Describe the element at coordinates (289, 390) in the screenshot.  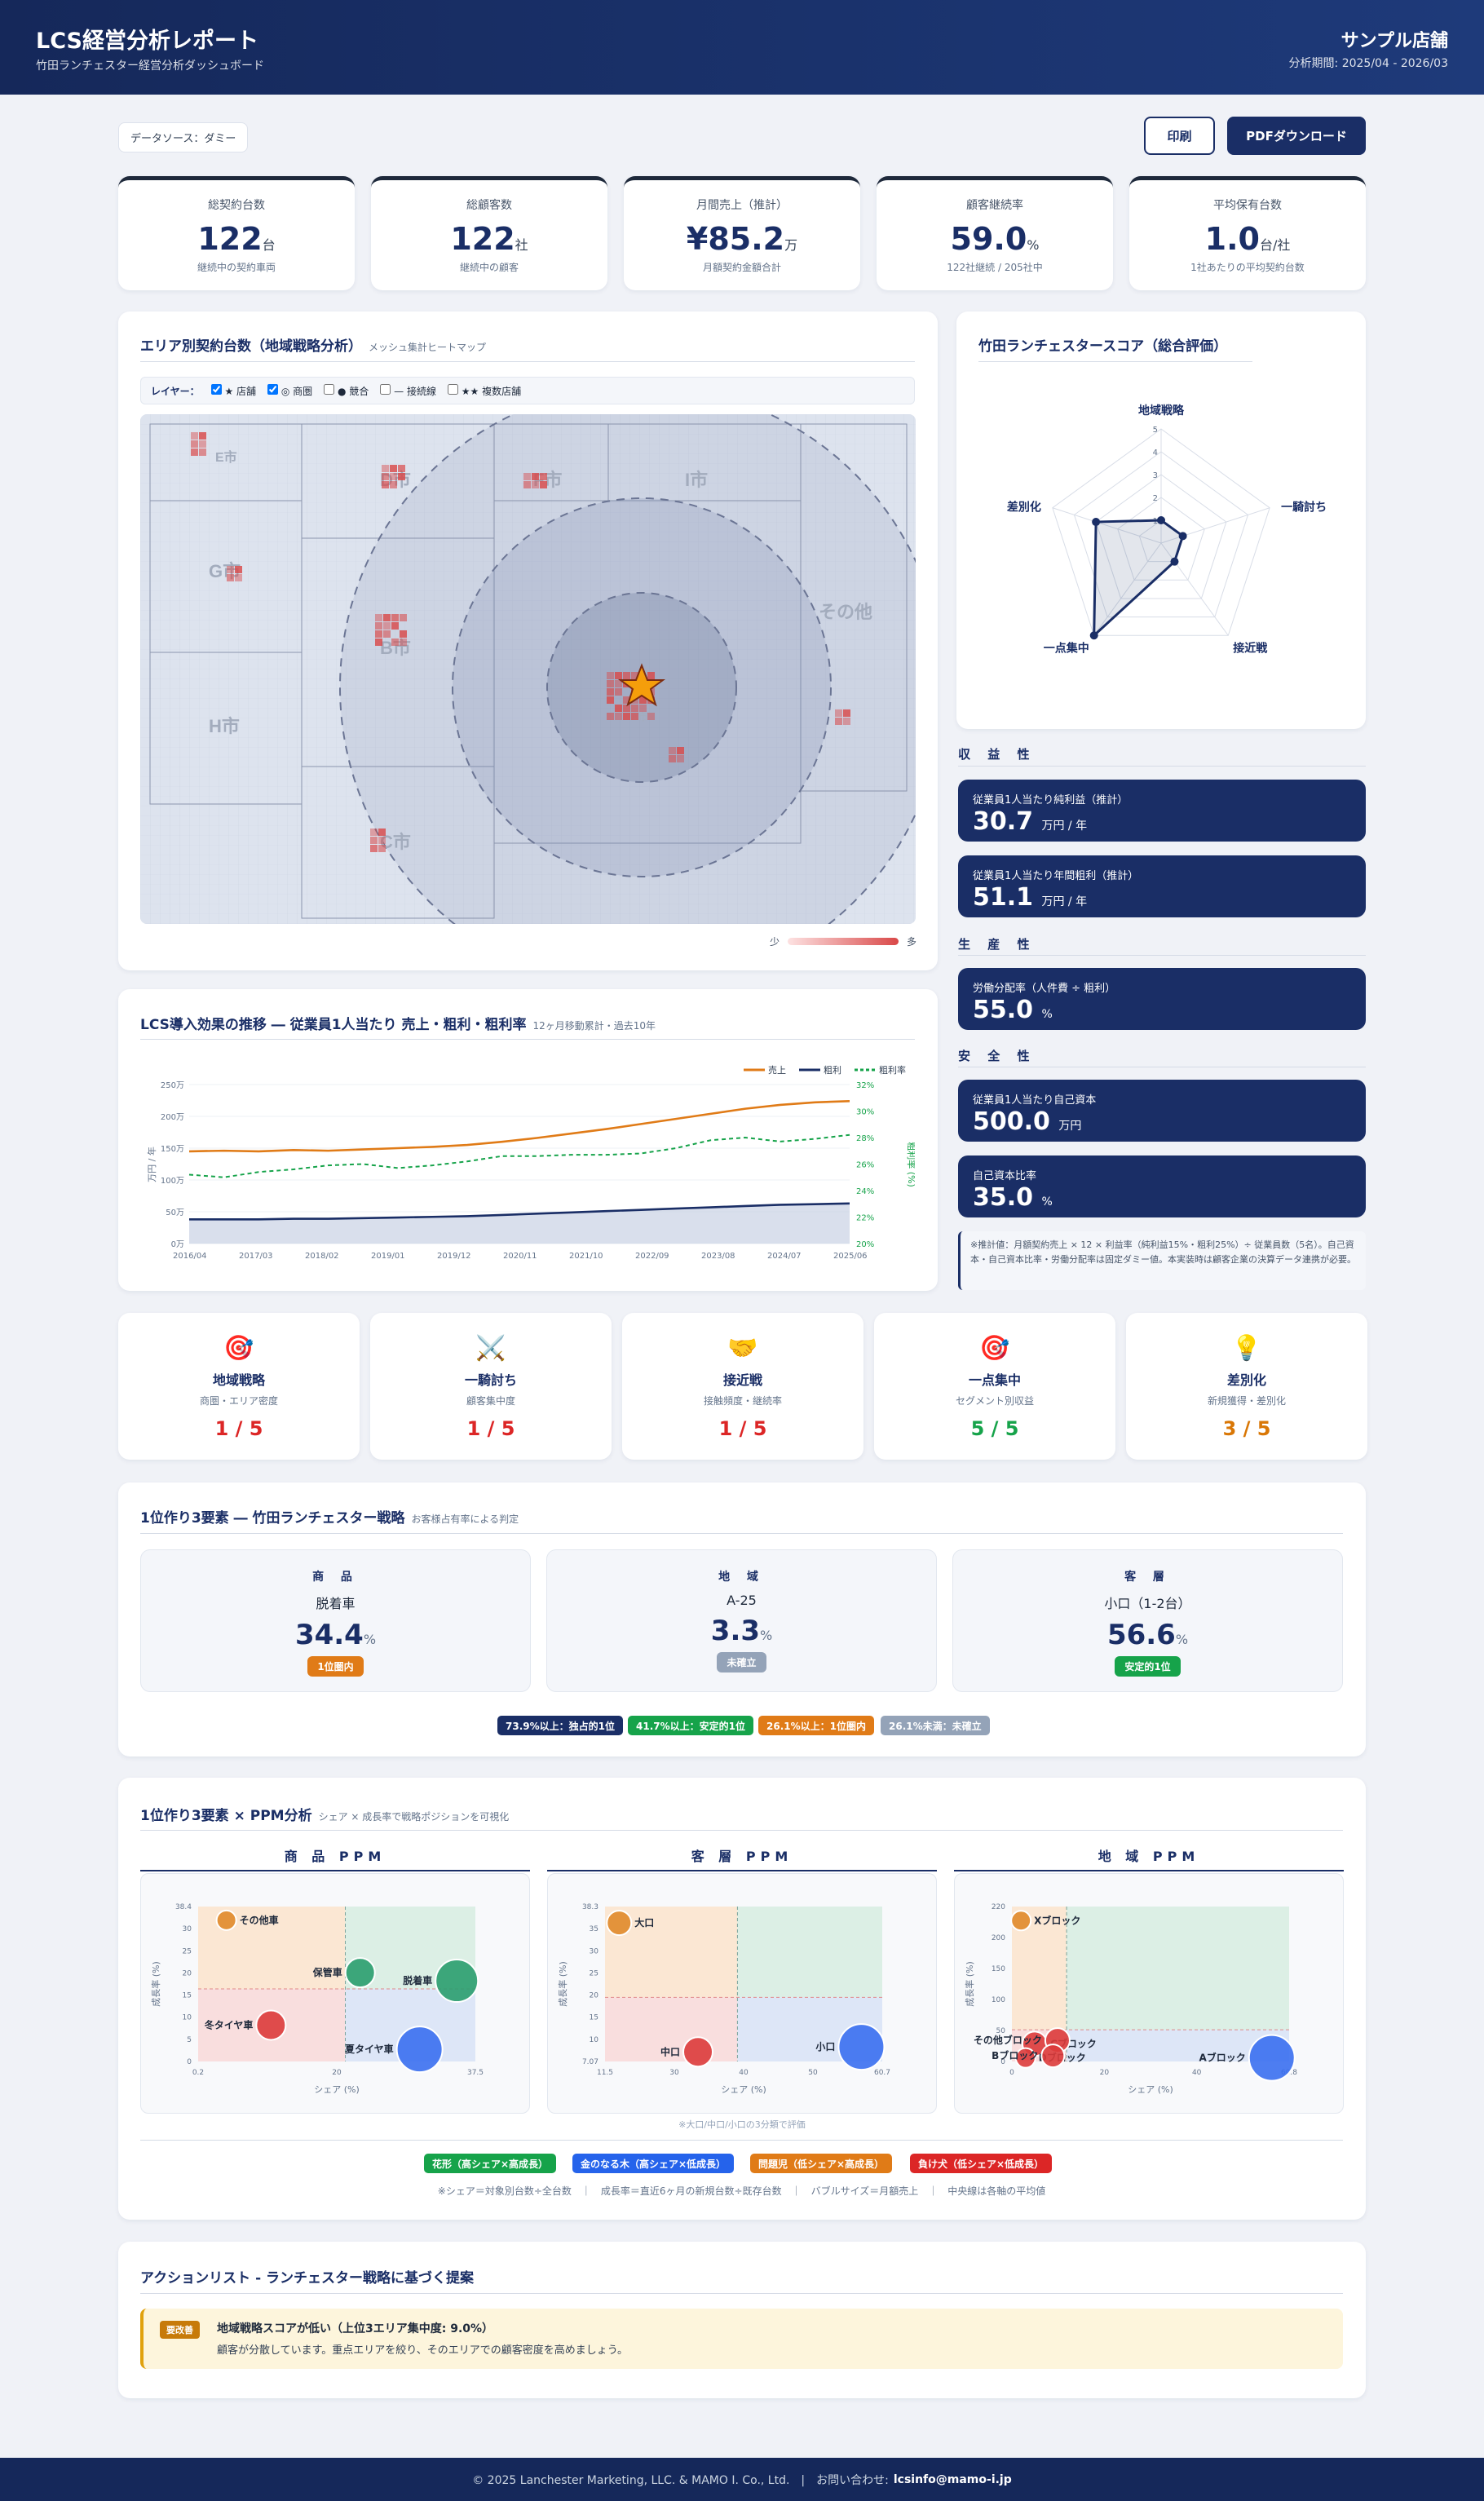
I see `layer-tradearea-toggle: ◎ 商圏` at that location.